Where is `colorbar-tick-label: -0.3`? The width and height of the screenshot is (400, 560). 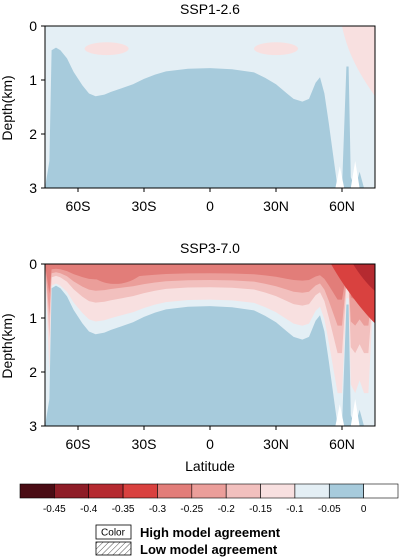
colorbar-tick-label: -0.3 is located at coordinates (158, 509).